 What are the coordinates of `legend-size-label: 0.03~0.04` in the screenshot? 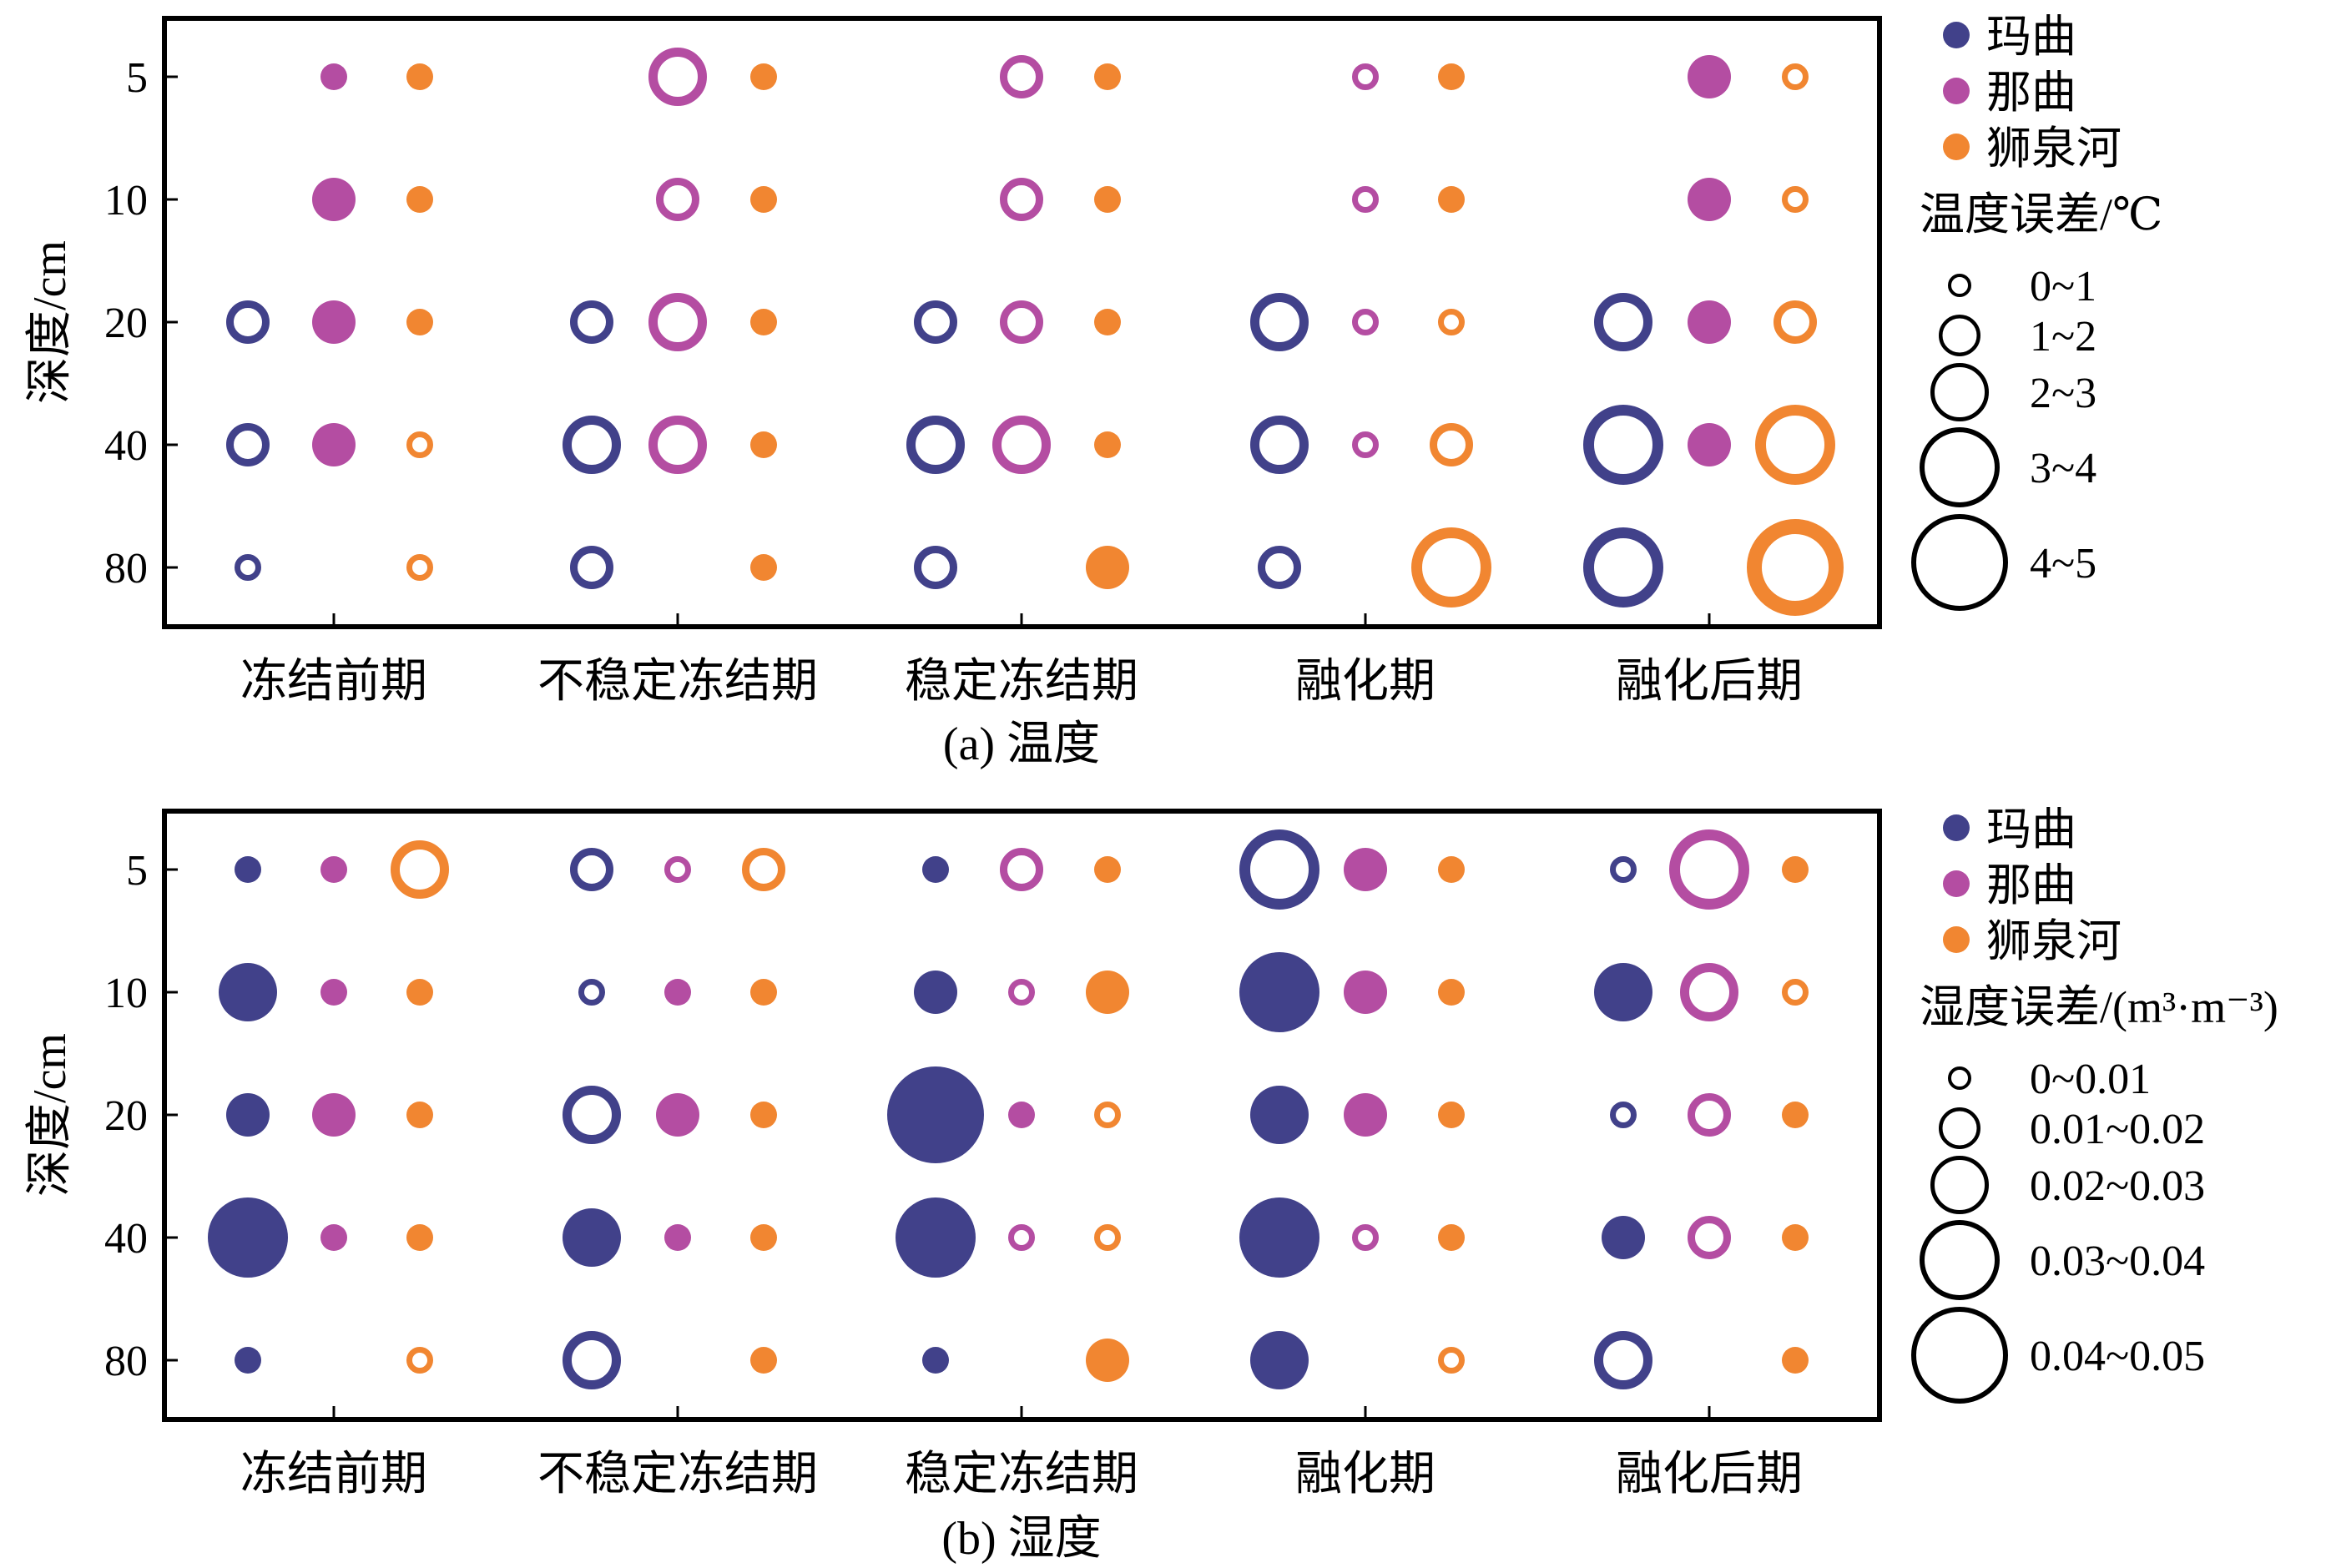 It's located at (2117, 1261).